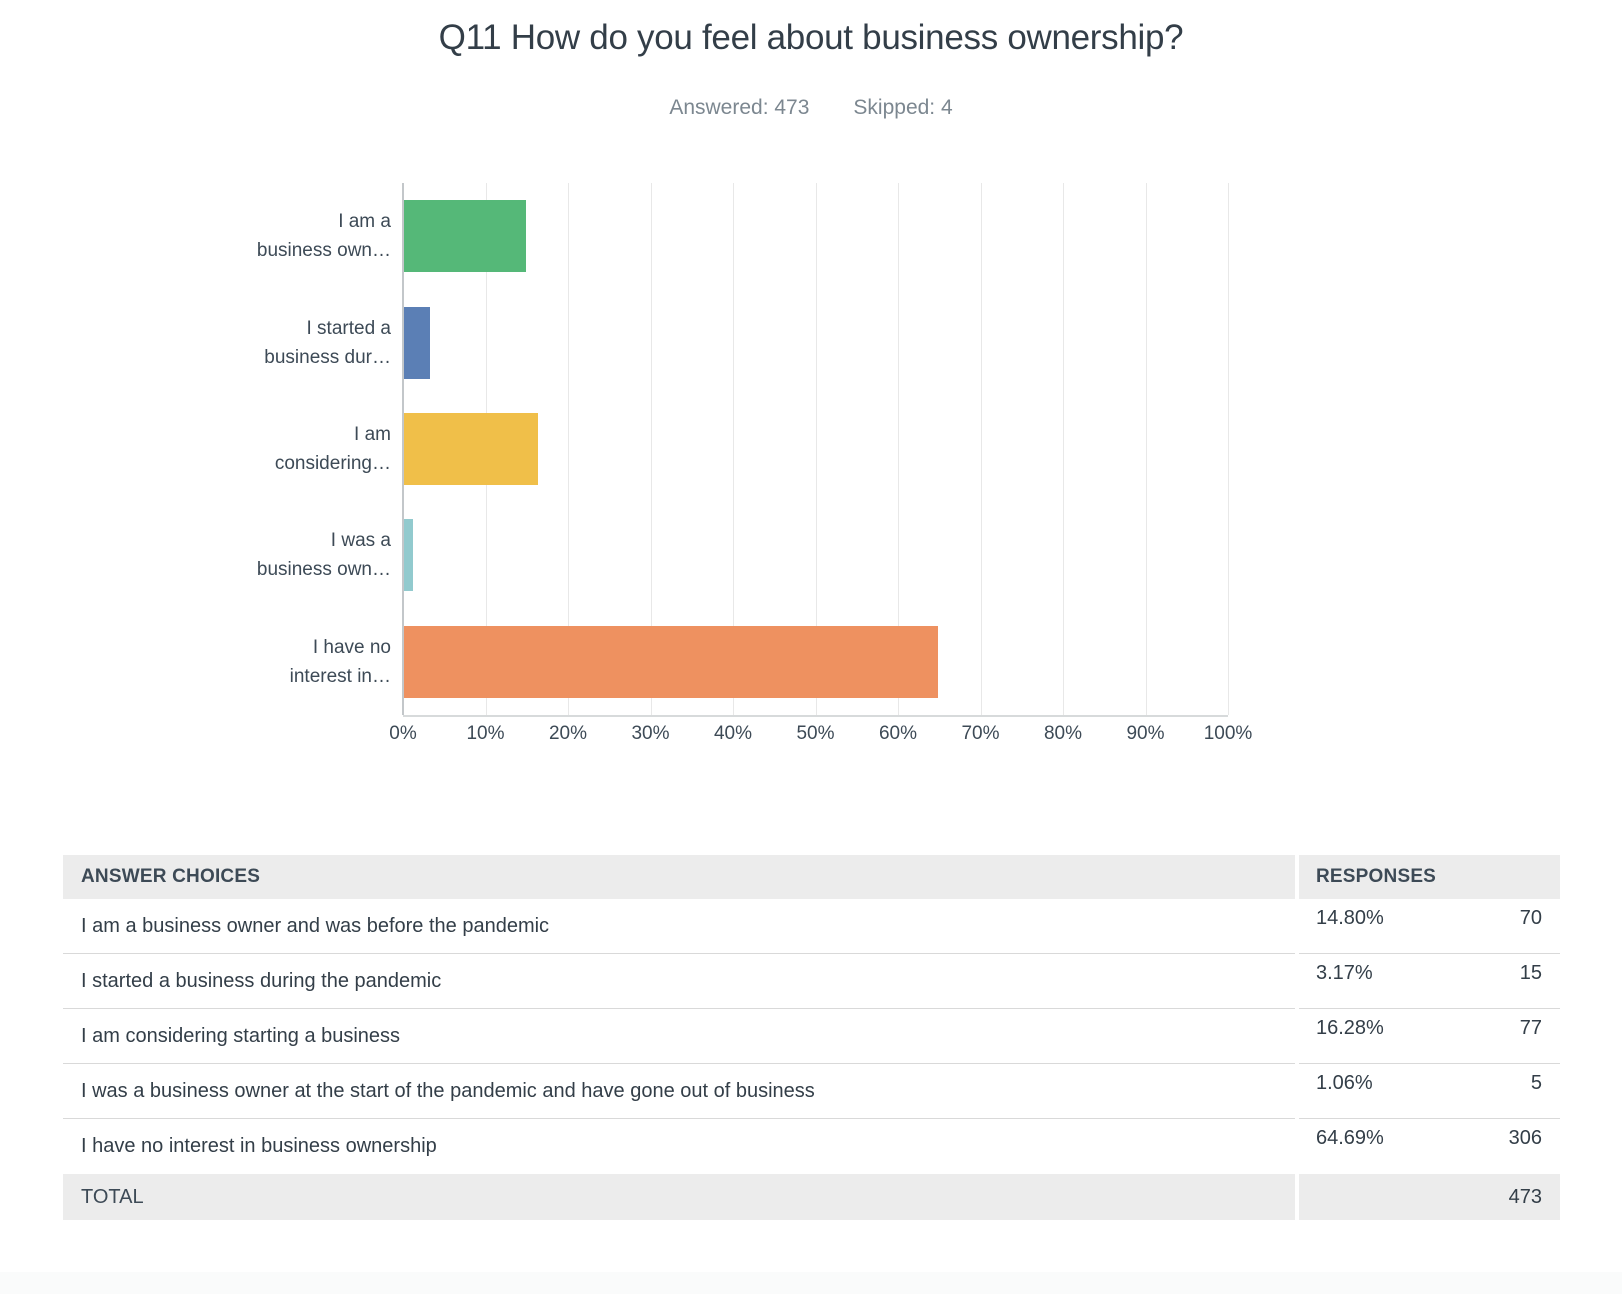 This screenshot has height=1294, width=1622. Describe the element at coordinates (1350, 1138) in the screenshot. I see `percent-value: 64.69%` at that location.